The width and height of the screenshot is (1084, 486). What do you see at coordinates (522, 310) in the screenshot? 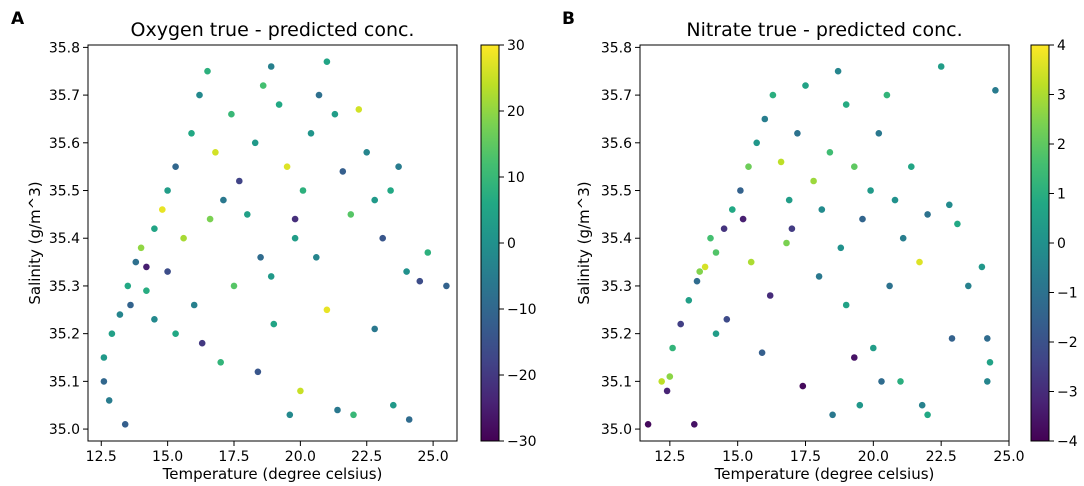
I see `colorbar-tick-label: −10` at bounding box center [522, 310].